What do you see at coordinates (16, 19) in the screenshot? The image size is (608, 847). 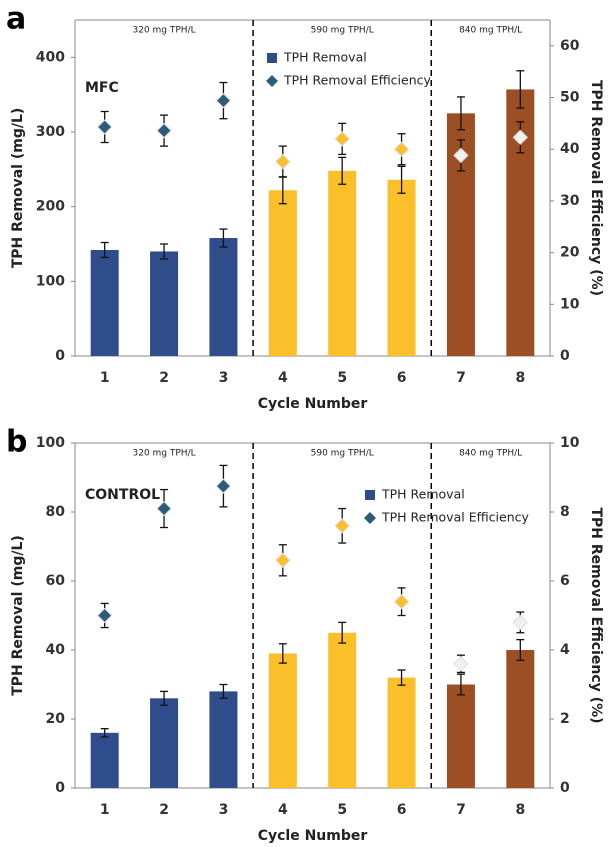 I see `panel-label: a` at bounding box center [16, 19].